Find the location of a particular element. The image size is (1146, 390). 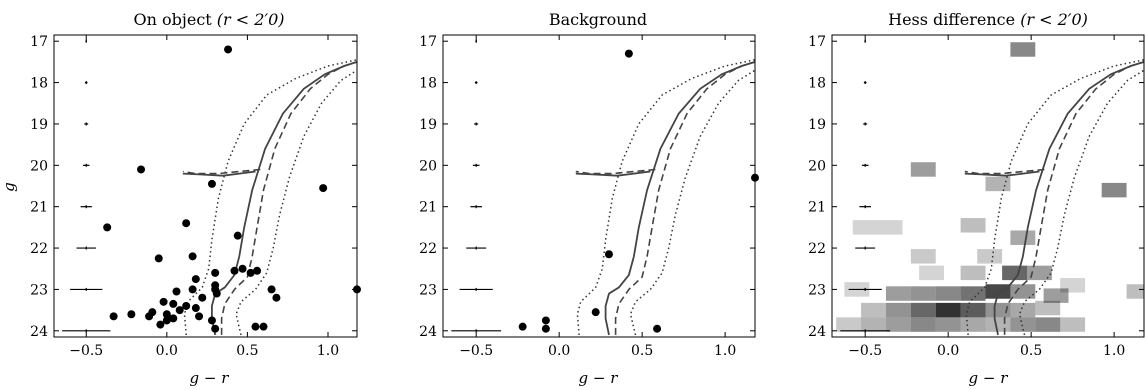

x-tick-label: 0.0 is located at coordinates (948, 351).